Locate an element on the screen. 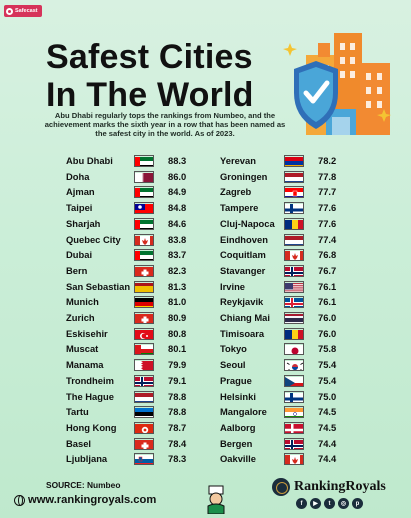  city-name: Seoul is located at coordinates (233, 365).